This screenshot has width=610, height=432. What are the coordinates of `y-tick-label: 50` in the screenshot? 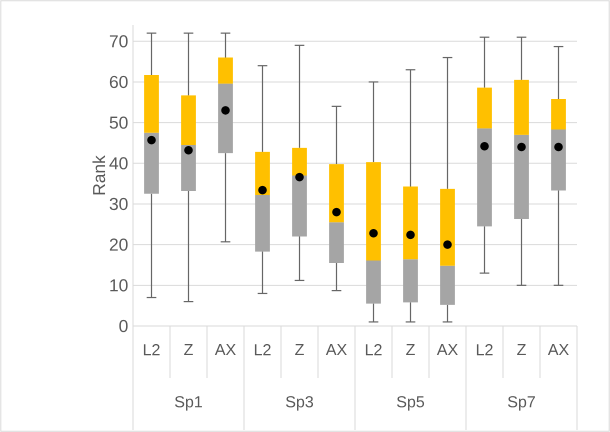 It's located at (119, 122).